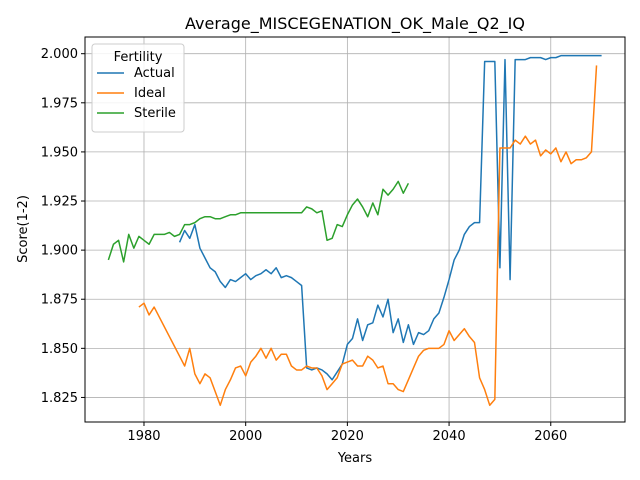 Image resolution: width=640 pixels, height=480 pixels. What do you see at coordinates (347, 436) in the screenshot?
I see `x-tick-label: 2020` at bounding box center [347, 436].